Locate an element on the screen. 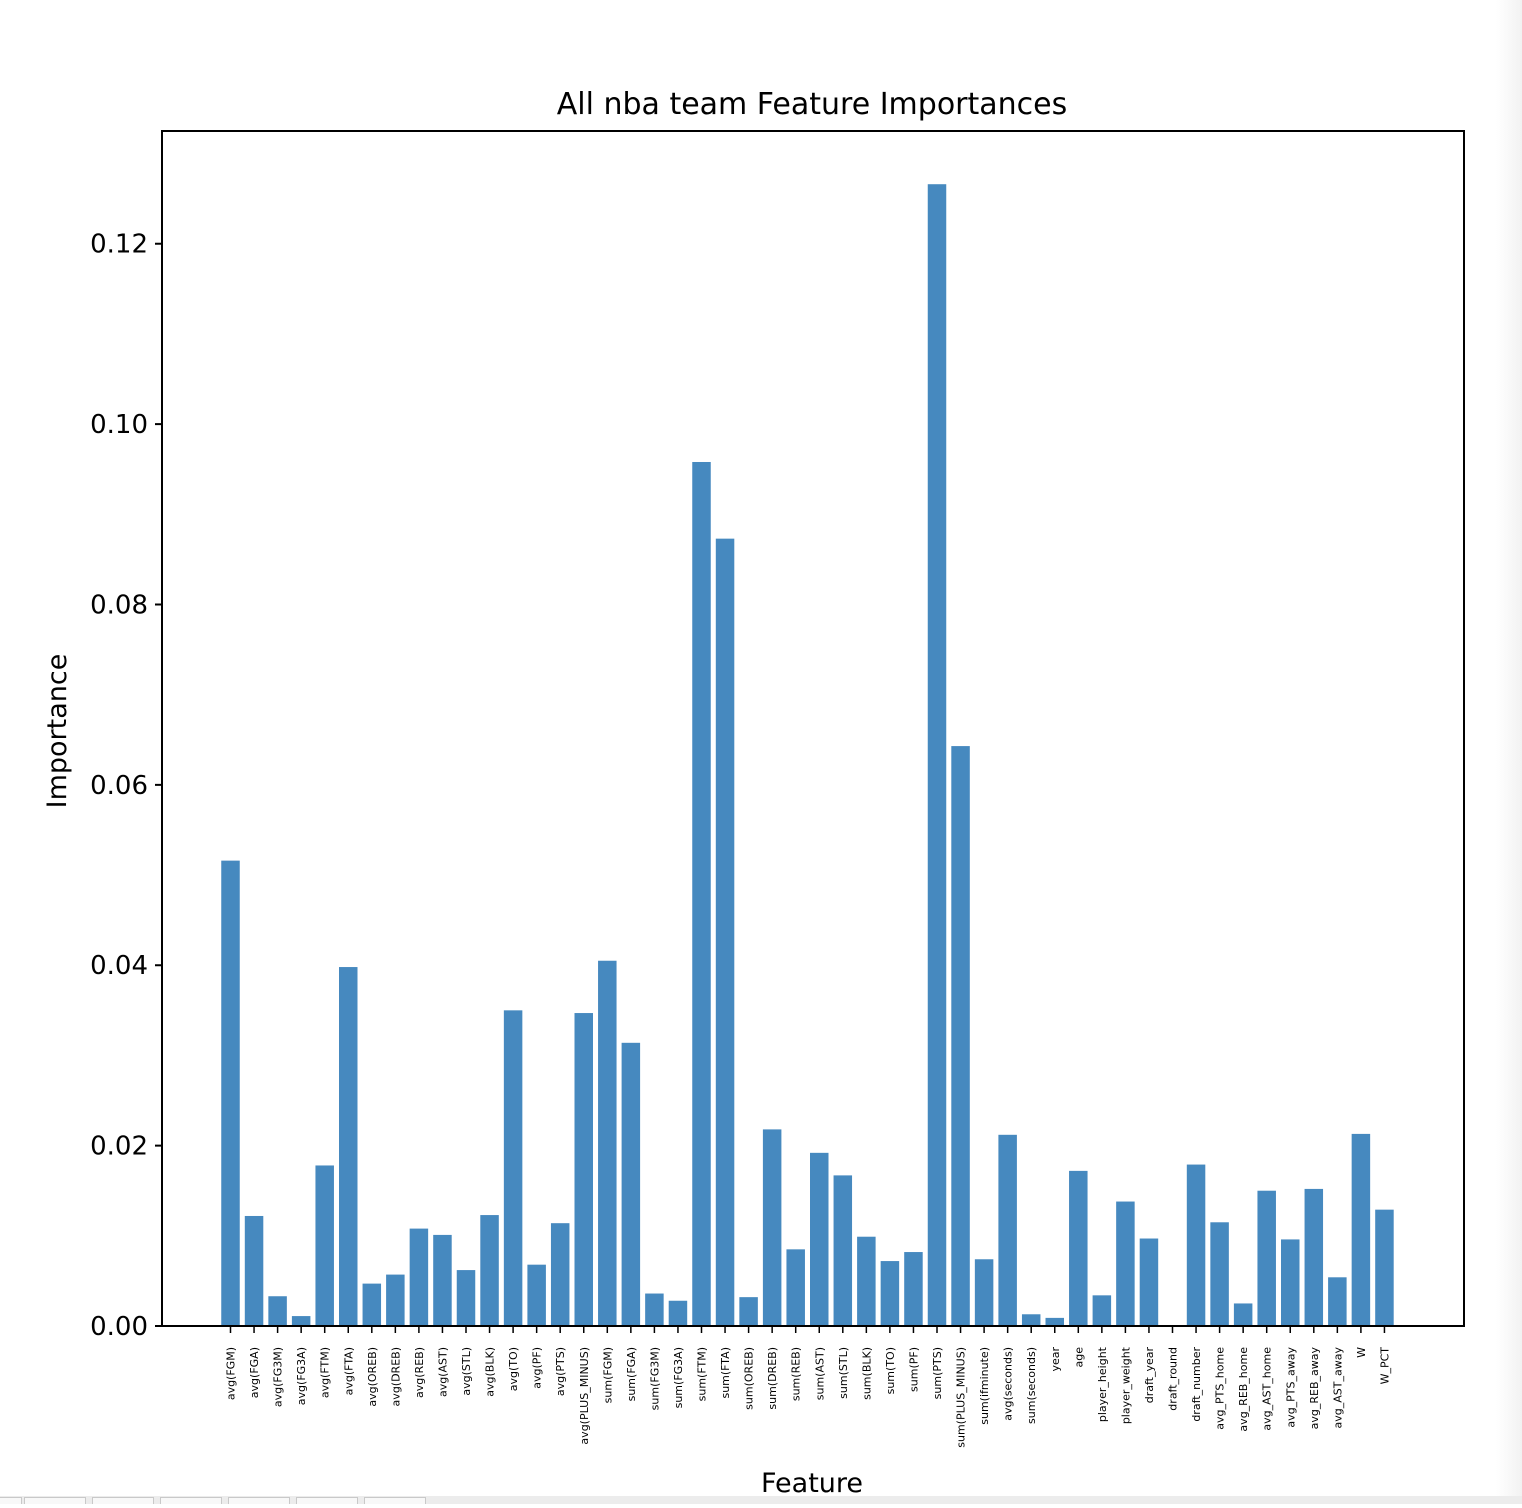  x-tick-label: sum(OREB) is located at coordinates (749, 1378).